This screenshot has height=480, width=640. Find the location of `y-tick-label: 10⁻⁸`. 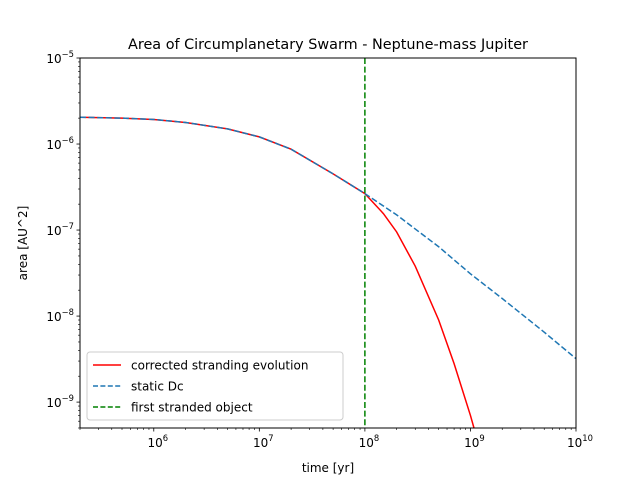

y-tick-label: 10⁻⁸ is located at coordinates (60, 315).